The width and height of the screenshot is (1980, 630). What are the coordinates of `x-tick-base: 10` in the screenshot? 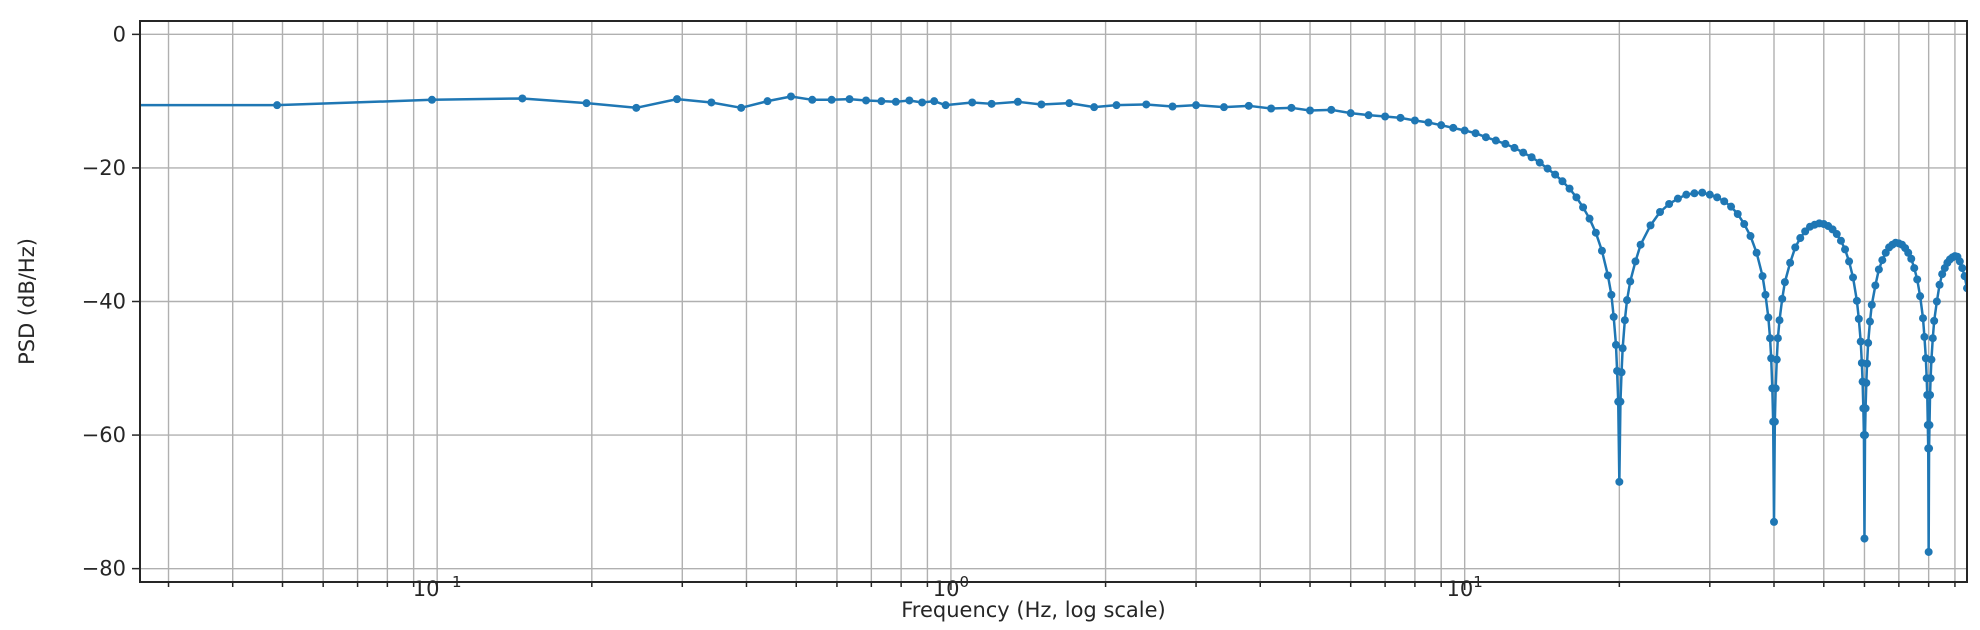 It's located at (426, 589).